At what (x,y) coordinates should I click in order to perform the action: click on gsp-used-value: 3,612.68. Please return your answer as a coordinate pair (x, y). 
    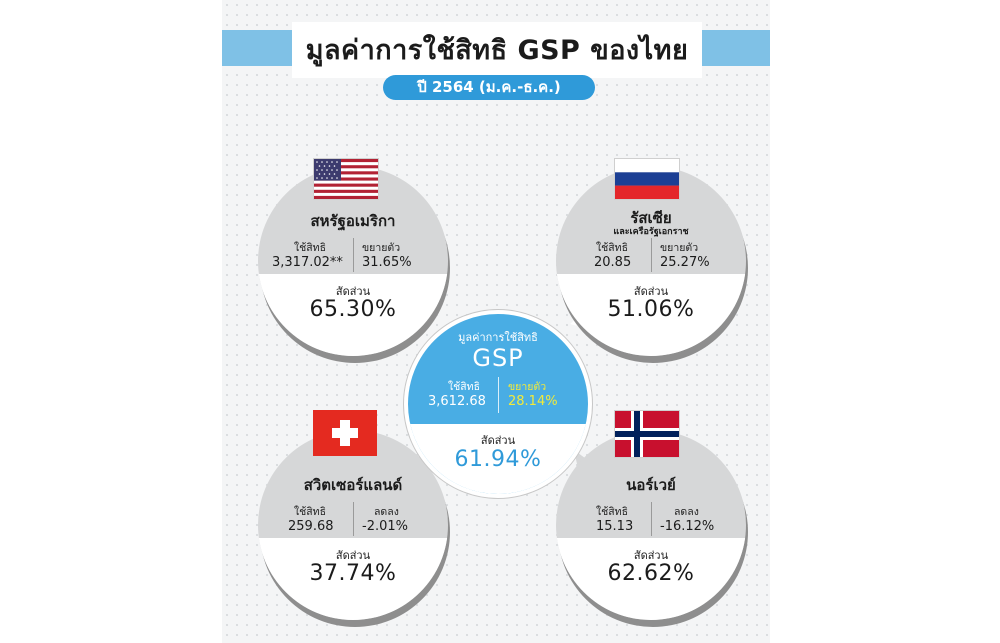
    Looking at the image, I should click on (457, 401).